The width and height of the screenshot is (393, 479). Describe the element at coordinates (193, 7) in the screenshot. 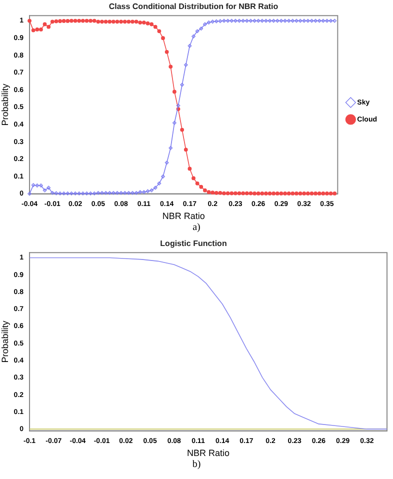

I see `chart-title: Class Conditional Distribution for NBR Ratio` at that location.